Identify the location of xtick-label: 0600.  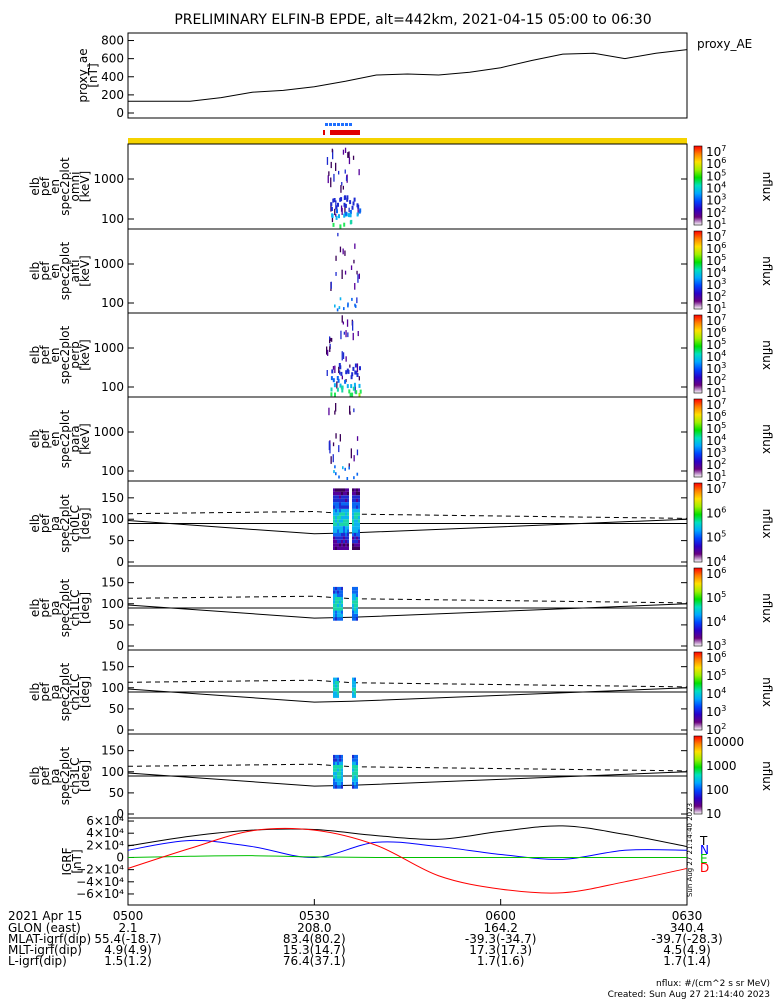
(500, 916).